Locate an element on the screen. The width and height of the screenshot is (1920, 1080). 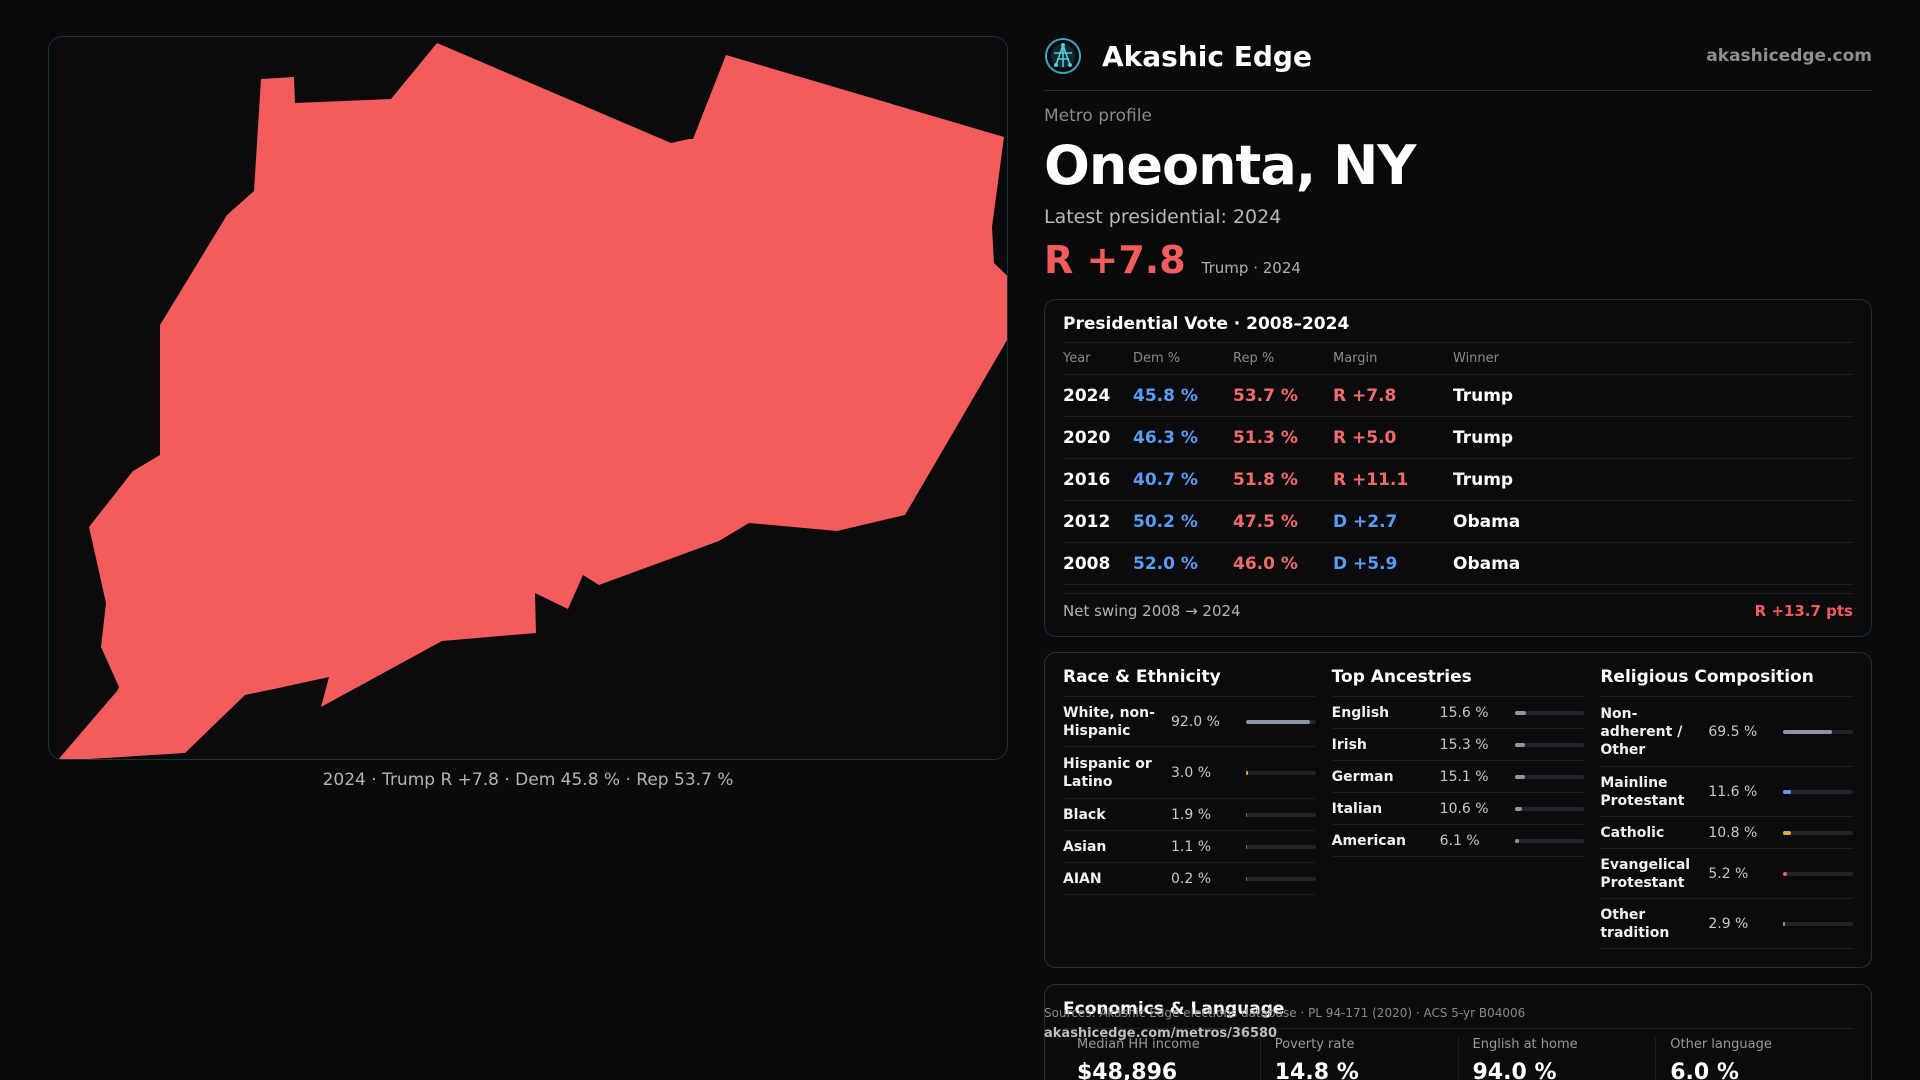
vote-rep-pct: 51.3 % is located at coordinates (1283, 437).